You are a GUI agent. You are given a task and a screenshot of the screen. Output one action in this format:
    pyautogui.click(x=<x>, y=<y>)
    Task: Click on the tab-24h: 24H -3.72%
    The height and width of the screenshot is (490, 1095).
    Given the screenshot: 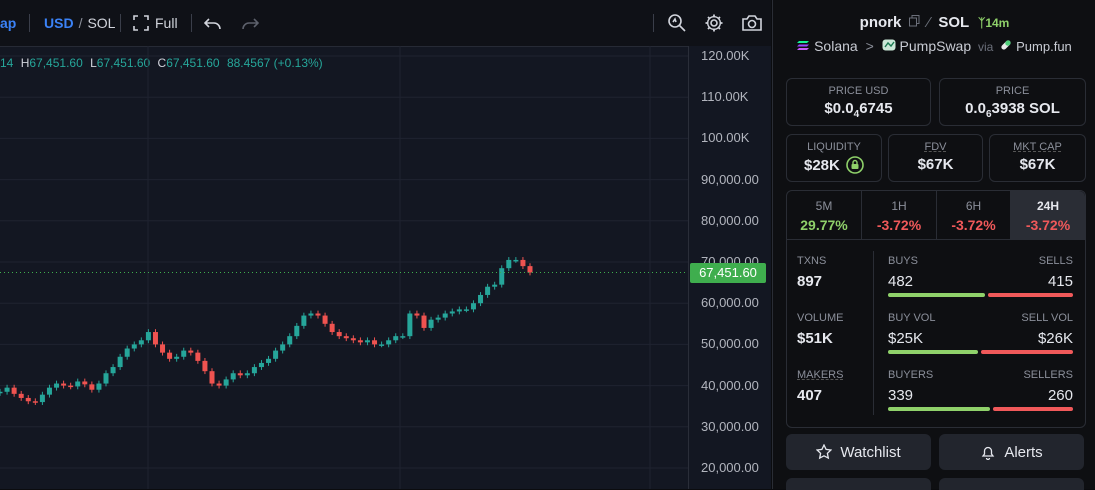 What is the action you would take?
    pyautogui.click(x=1048, y=215)
    